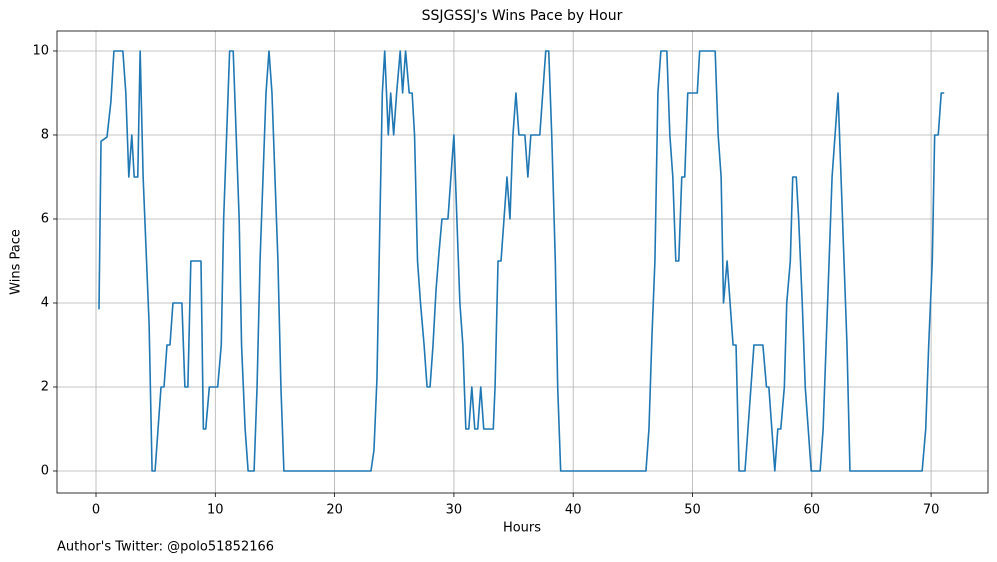  I want to click on x-tick-label: 0, so click(96, 510).